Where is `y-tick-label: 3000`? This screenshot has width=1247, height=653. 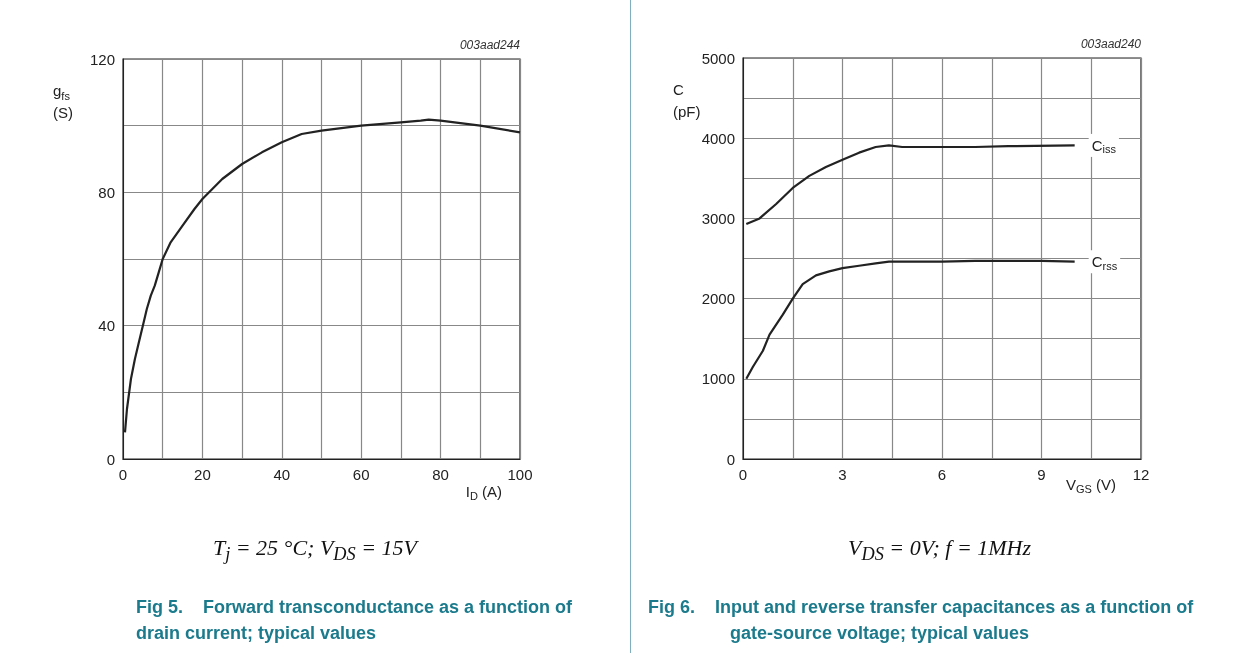
y-tick-label: 3000 is located at coordinates (718, 218).